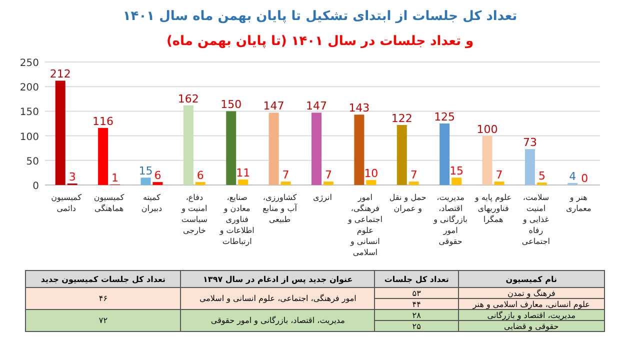  What do you see at coordinates (103, 279) in the screenshot?
I see `text: تعداد کل جلسات کمیسیون جدید` at bounding box center [103, 279].